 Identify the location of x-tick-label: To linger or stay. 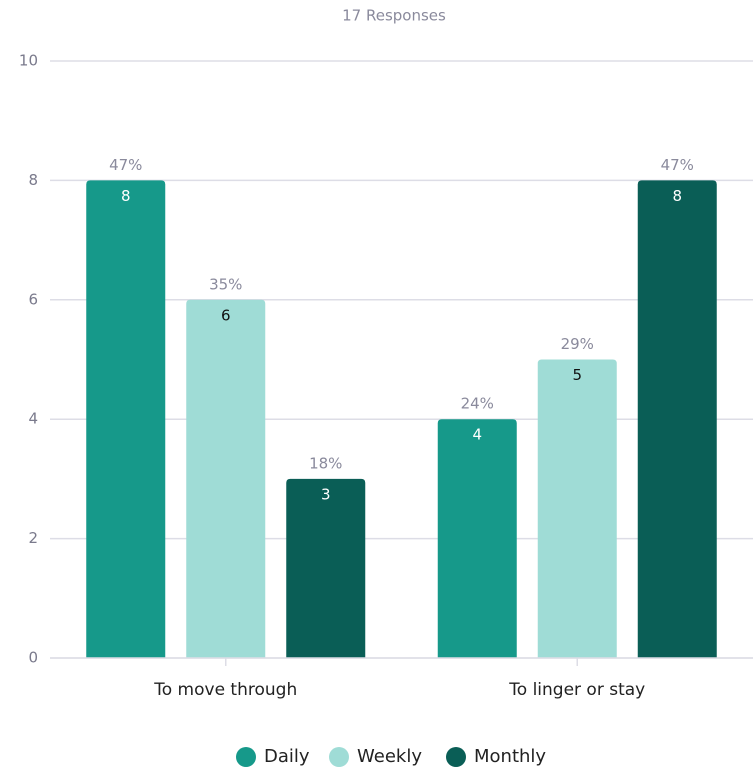
(576, 690).